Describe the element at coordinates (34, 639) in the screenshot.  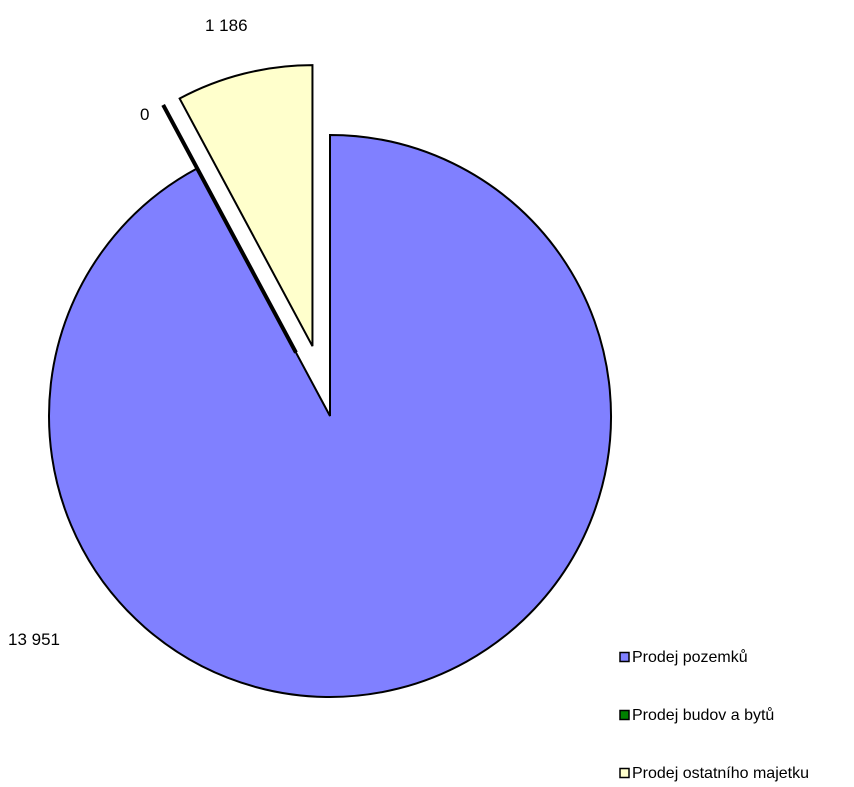
I see `data-label-prodej-pozemku: 13 951` at that location.